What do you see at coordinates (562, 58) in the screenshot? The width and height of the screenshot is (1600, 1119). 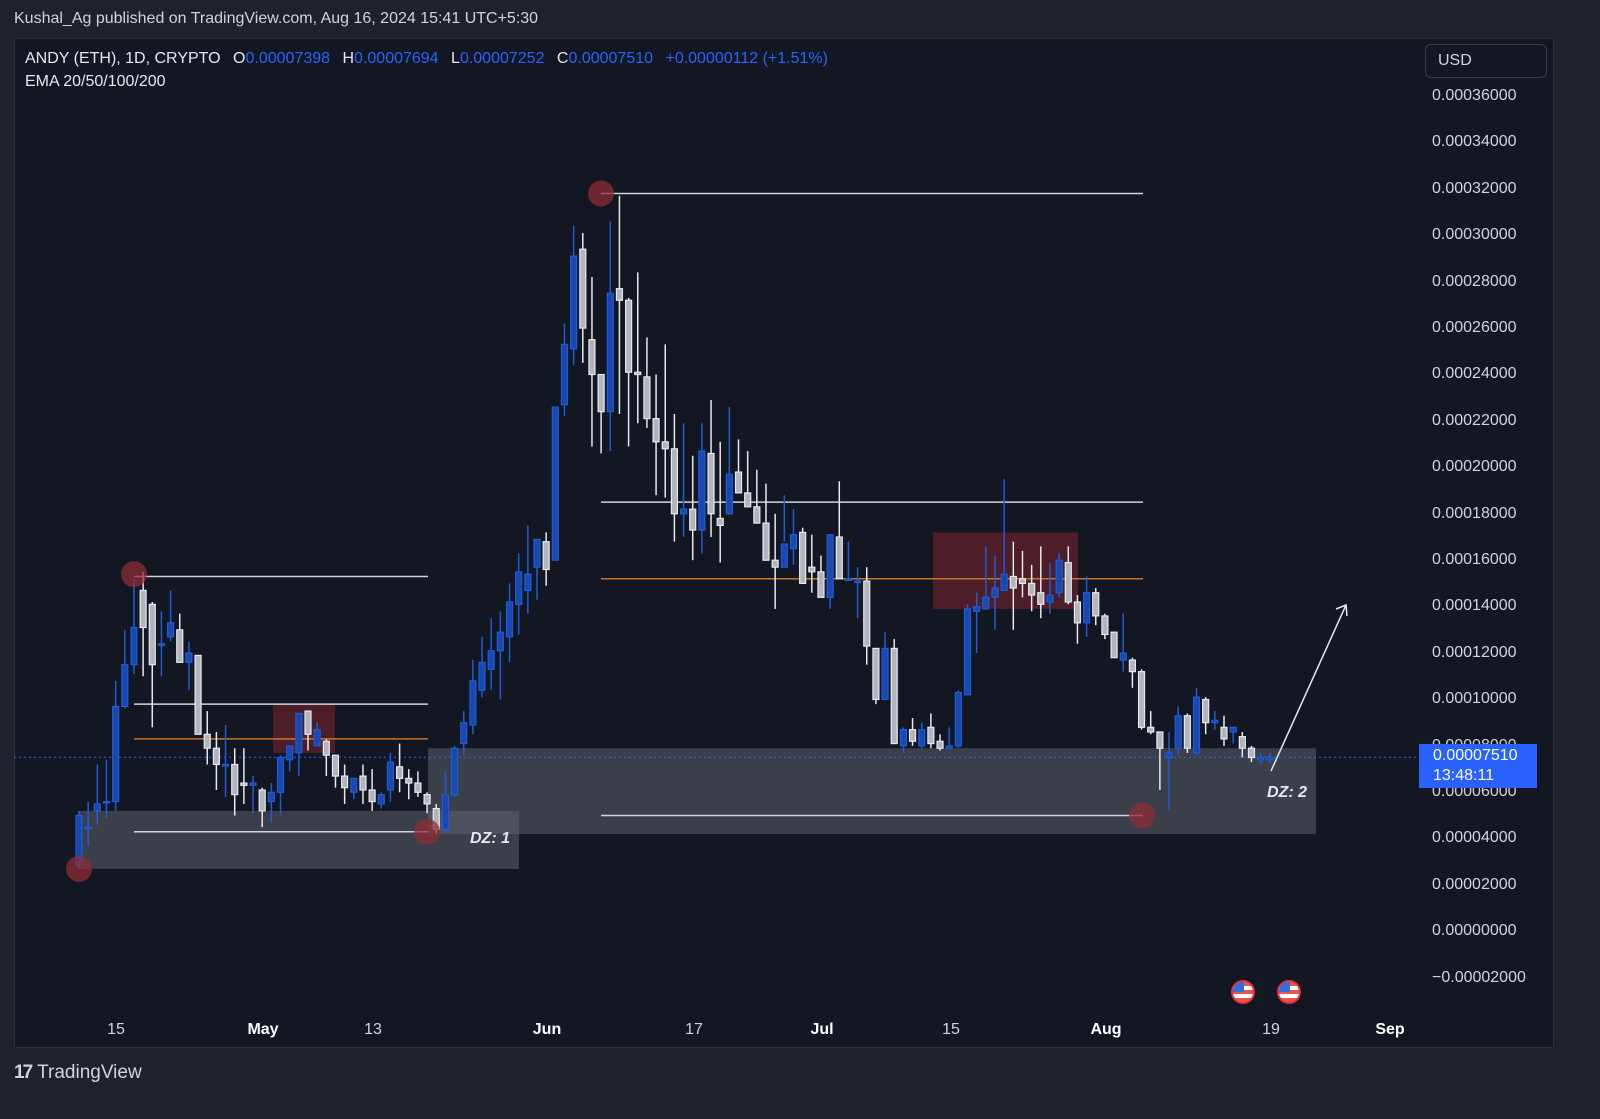 I see `close-label: C` at bounding box center [562, 58].